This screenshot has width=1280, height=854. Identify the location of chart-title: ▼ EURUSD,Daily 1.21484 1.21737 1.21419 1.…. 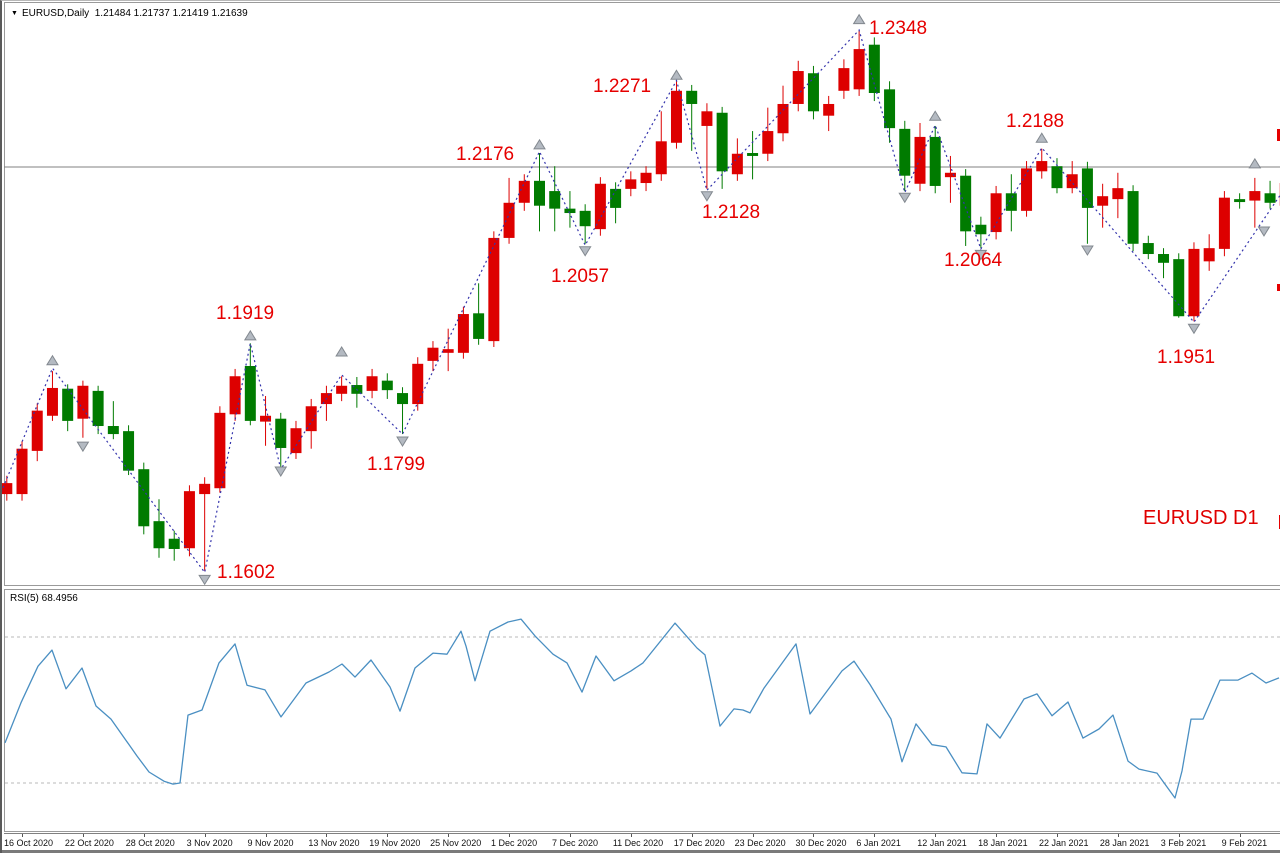
(129, 13).